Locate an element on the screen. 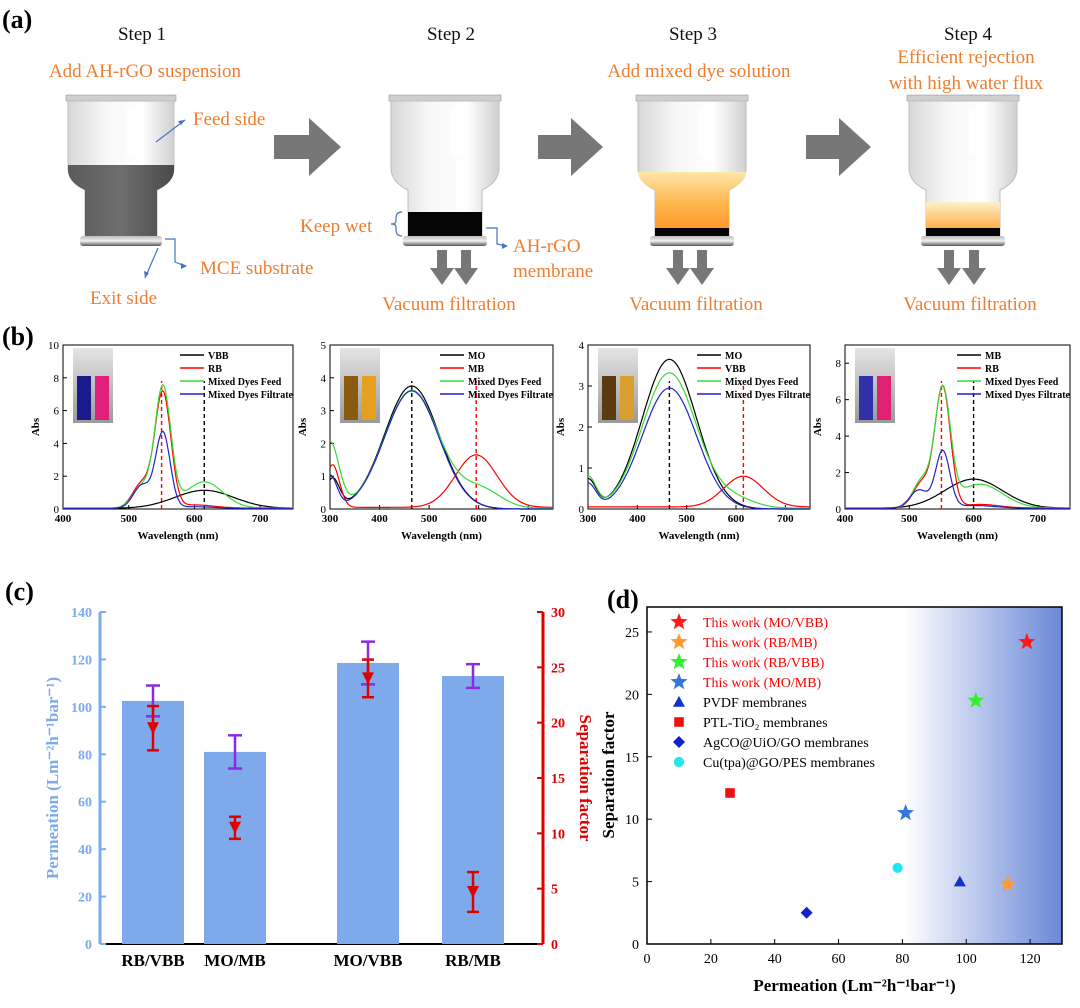  step-2-title: Step 2 is located at coordinates (451, 34).